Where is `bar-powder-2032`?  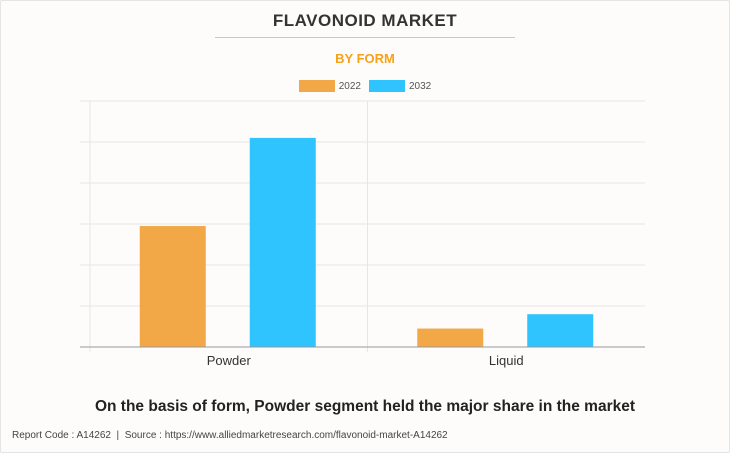 bar-powder-2032 is located at coordinates (282, 242).